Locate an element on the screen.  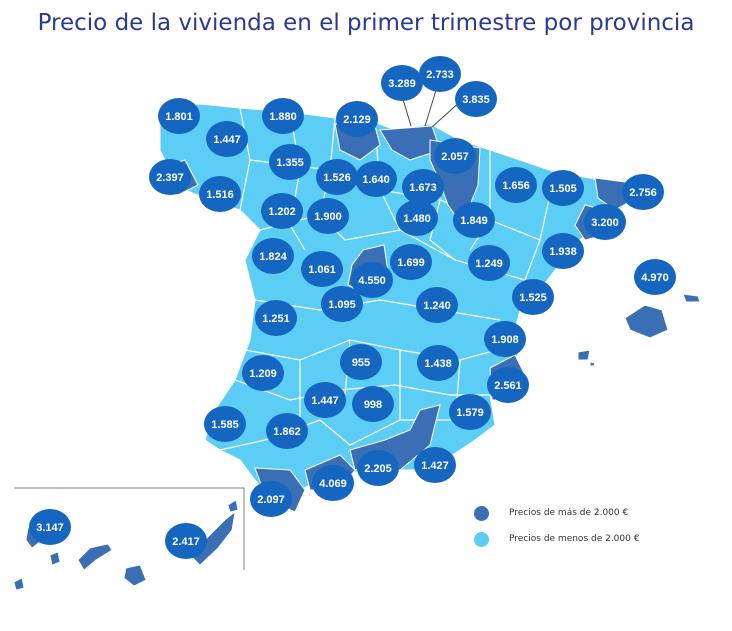
price-value: 1.427 is located at coordinates (435, 466).